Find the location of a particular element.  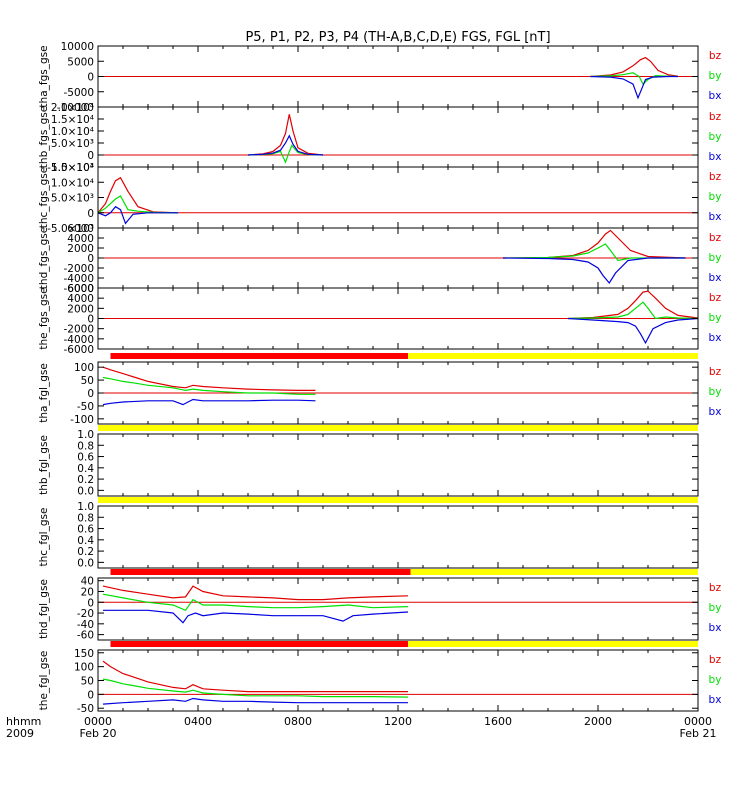

x-axis-label-hhmm: hhmm is located at coordinates (23, 721).